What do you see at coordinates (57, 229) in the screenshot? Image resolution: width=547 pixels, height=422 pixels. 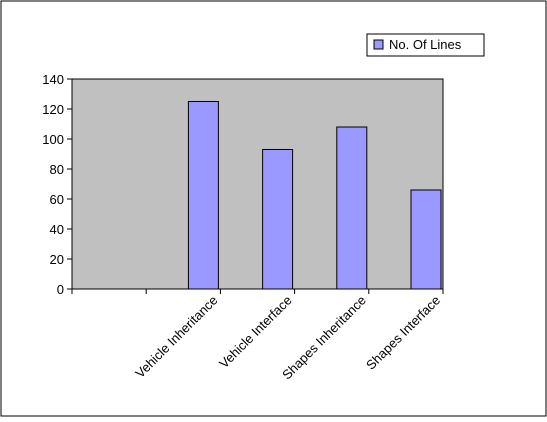 I see `y-tick-label: 40` at bounding box center [57, 229].